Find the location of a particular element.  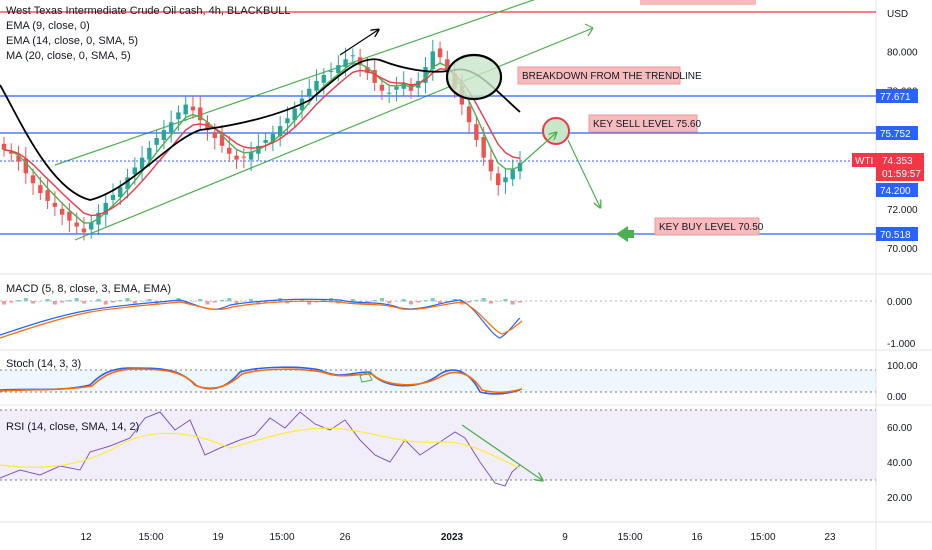

tag-74200-text: 74.200 is located at coordinates (895, 191).